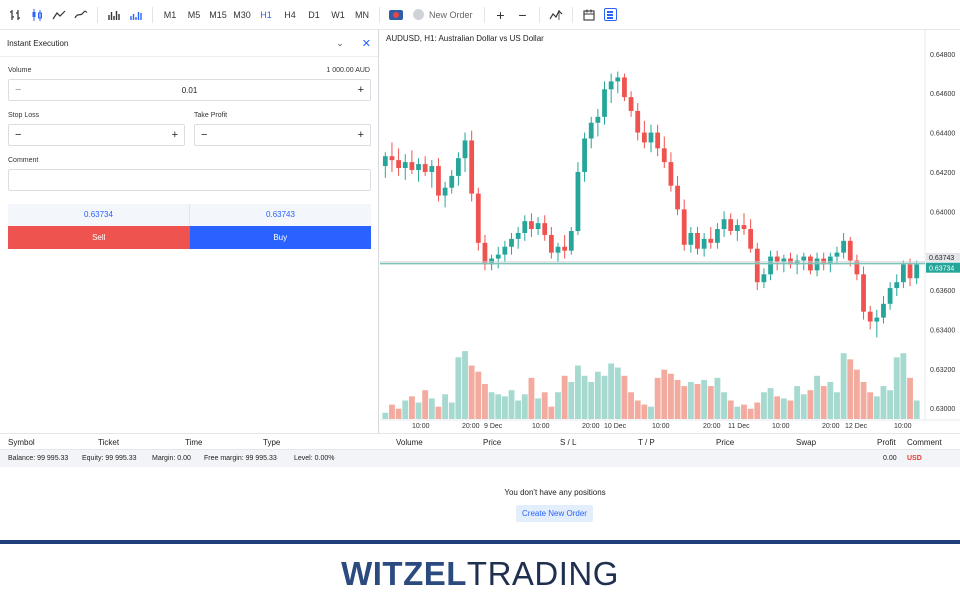 This screenshot has height=604, width=960. I want to click on column-profit: Profit, so click(886, 442).